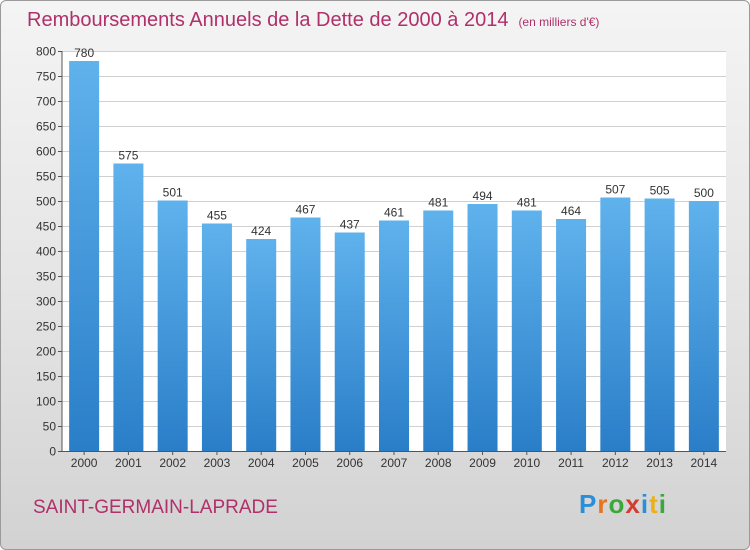 This screenshot has width=750, height=550. Describe the element at coordinates (438, 463) in the screenshot. I see `x-tick-label: 2008` at that location.